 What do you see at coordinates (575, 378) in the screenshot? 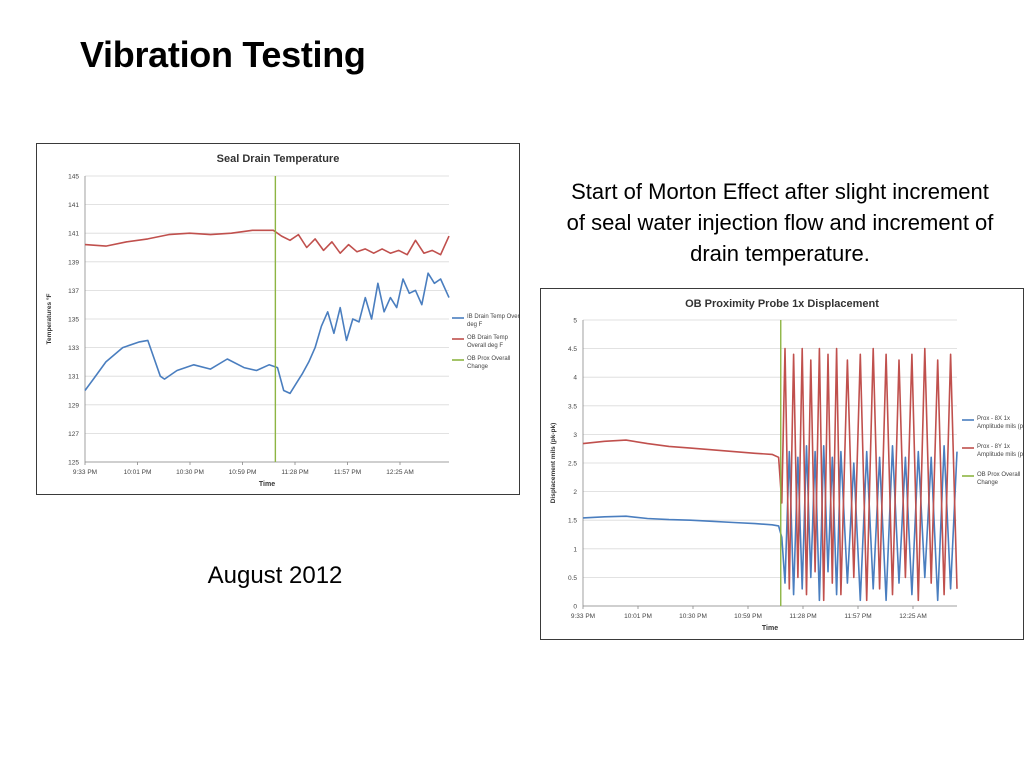
I see `y-tick-label: 4` at bounding box center [575, 378].